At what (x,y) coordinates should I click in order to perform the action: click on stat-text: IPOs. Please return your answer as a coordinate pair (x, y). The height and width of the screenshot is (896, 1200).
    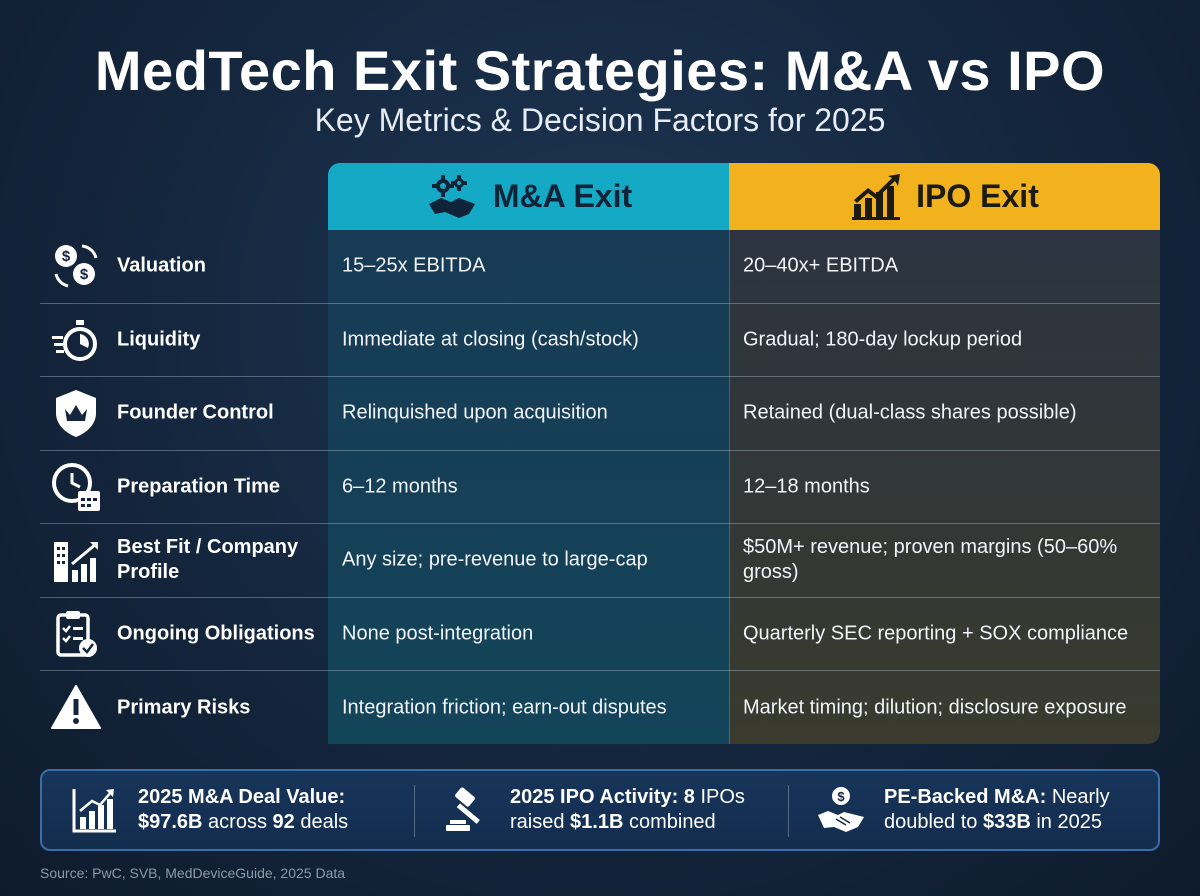
    Looking at the image, I should click on (719, 797).